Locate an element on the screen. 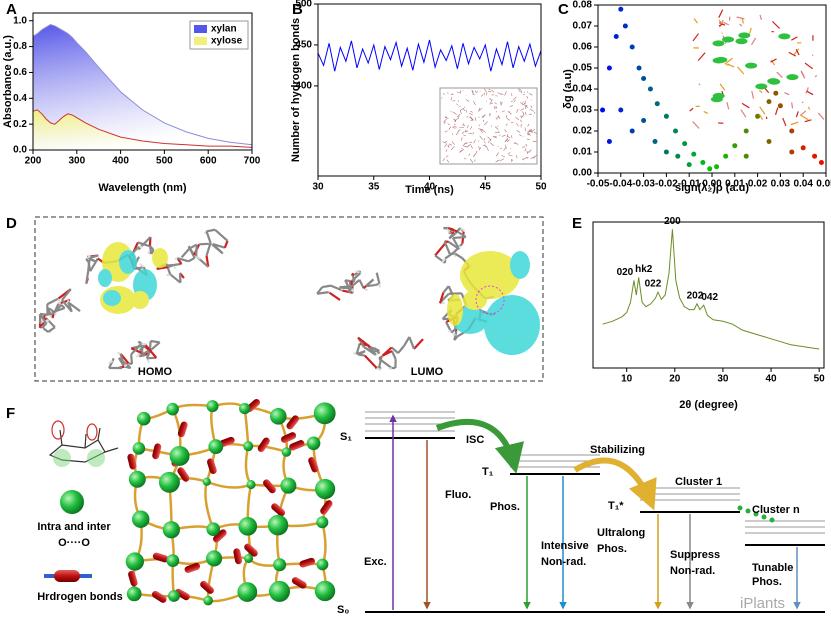 This screenshot has height=619, width=831. y-tick-label: 0.03 is located at coordinates (583, 110).